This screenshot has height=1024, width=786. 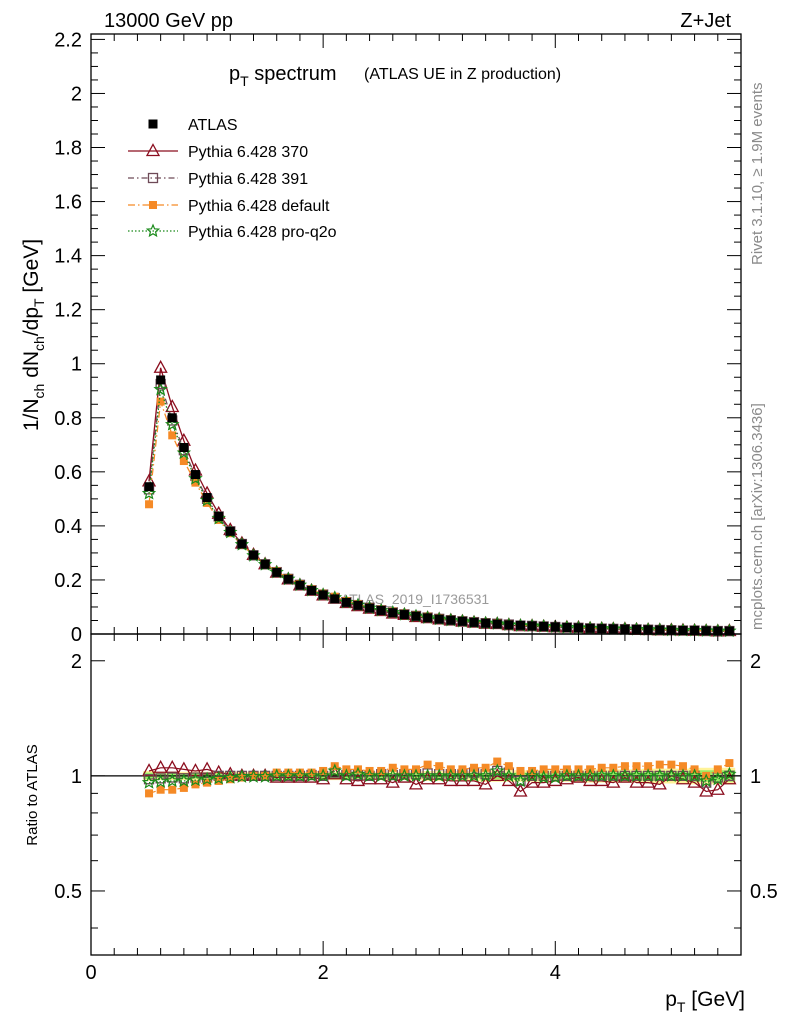 What do you see at coordinates (764, 892) in the screenshot?
I see `ratio-y-tick-label-right: 0.5` at bounding box center [764, 892].